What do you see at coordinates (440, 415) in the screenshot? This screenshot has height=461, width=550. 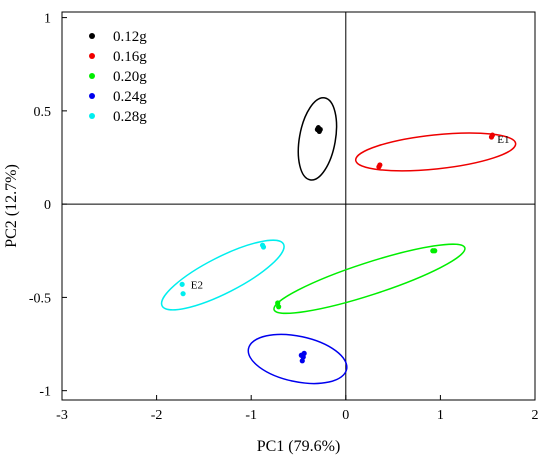 I see `x-tick-label: 1` at bounding box center [440, 415].